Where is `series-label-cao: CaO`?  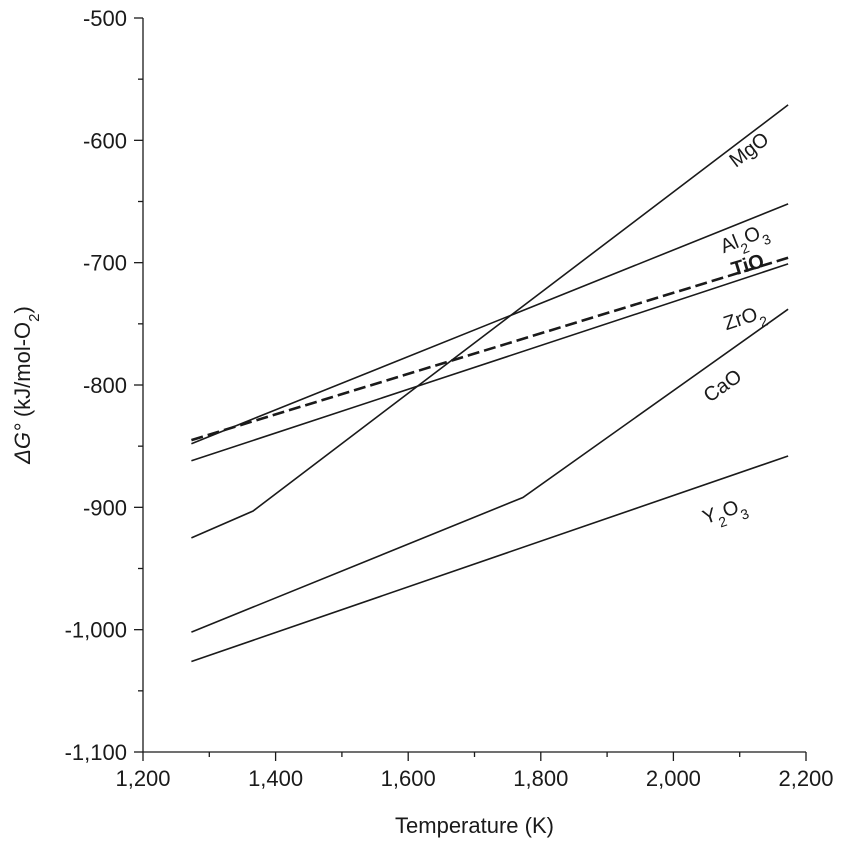 series-label-cao: CaO is located at coordinates (723, 386).